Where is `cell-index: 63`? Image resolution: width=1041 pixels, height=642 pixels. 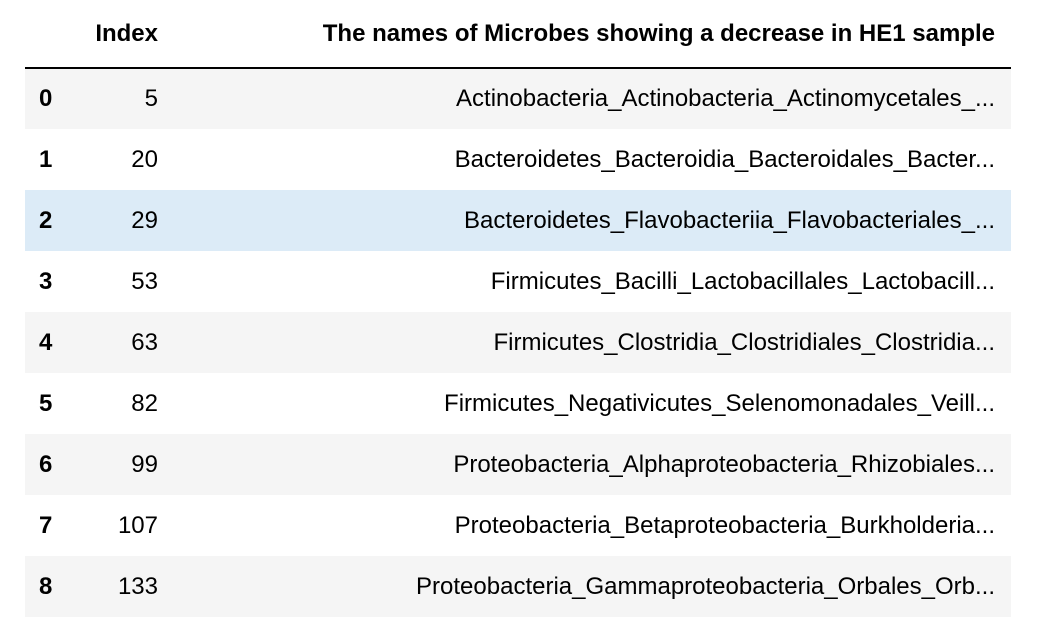 cell-index: 63 is located at coordinates (144, 342).